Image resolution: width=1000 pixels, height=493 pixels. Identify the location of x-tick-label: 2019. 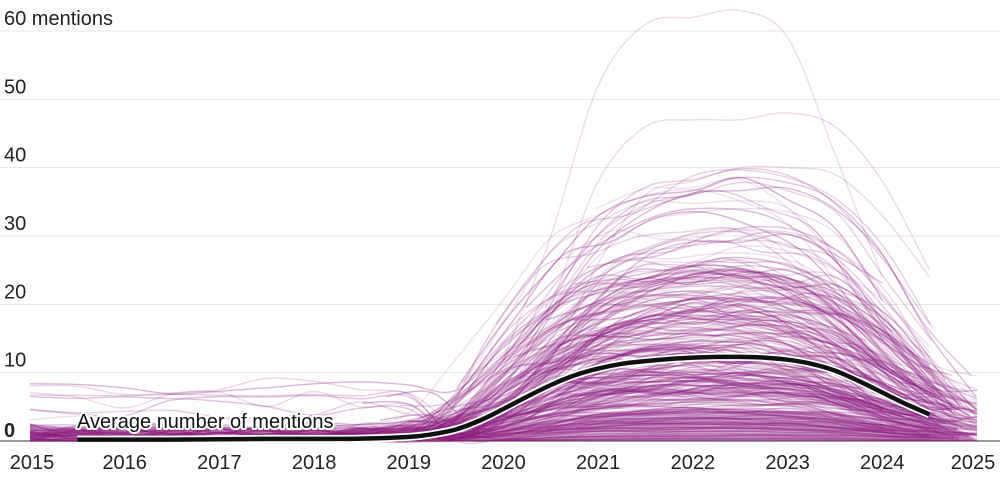
(409, 463).